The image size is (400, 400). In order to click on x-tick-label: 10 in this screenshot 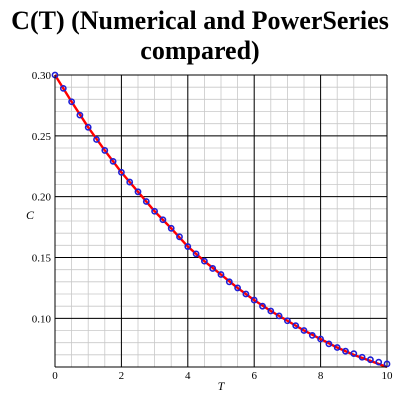, I will do `click(388, 376)`.